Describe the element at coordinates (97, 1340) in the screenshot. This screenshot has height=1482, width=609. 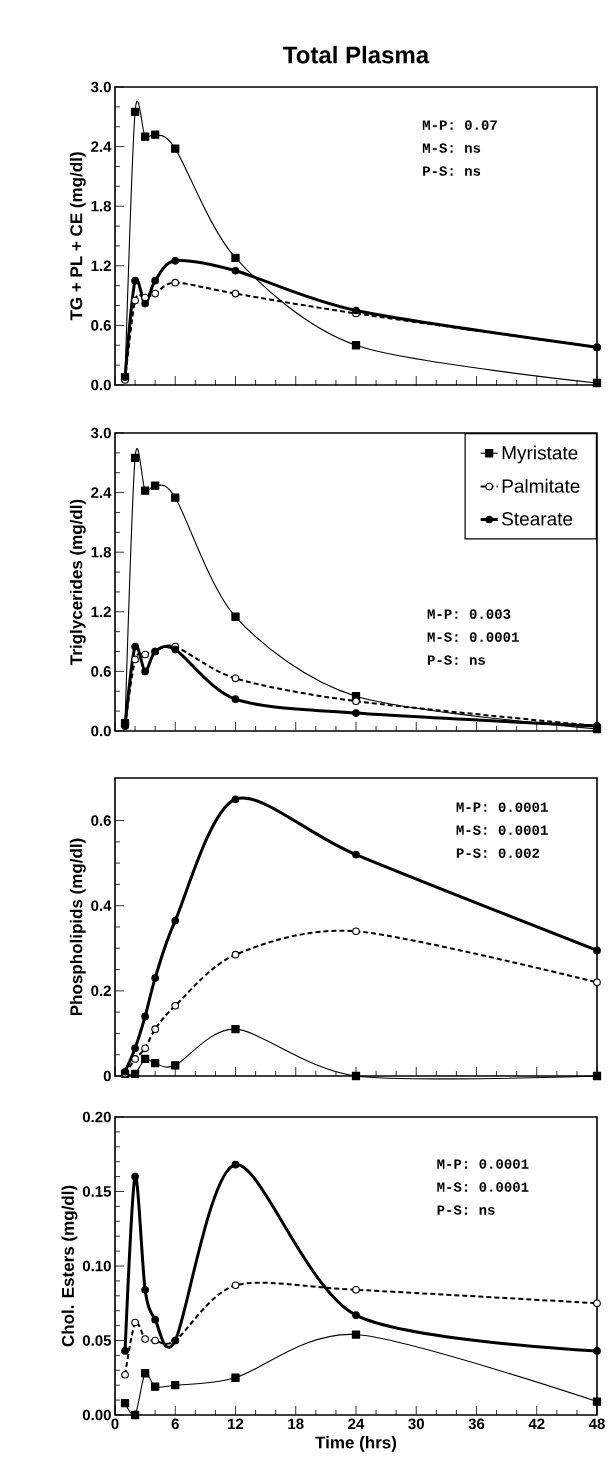
I see `y-tick-label: 0.05` at that location.